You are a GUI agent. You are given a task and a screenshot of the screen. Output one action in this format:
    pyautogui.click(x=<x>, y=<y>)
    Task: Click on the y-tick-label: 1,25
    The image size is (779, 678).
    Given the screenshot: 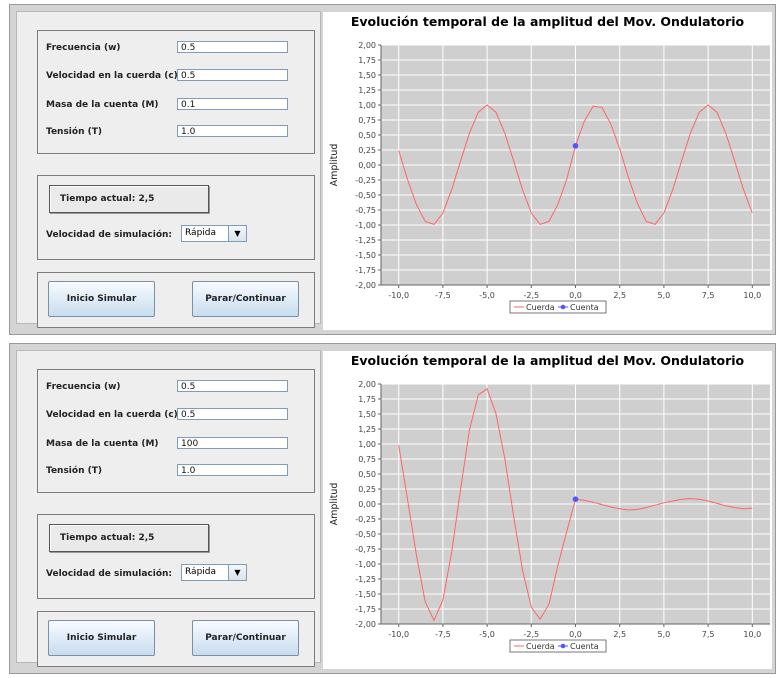 What is the action you would take?
    pyautogui.click(x=367, y=90)
    